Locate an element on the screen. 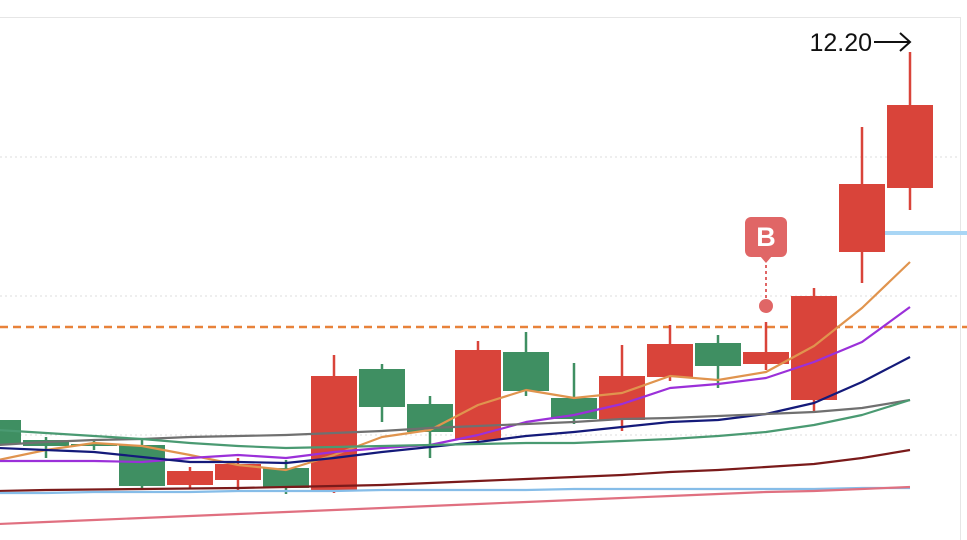  max-price-arrow is located at coordinates (893, 42).